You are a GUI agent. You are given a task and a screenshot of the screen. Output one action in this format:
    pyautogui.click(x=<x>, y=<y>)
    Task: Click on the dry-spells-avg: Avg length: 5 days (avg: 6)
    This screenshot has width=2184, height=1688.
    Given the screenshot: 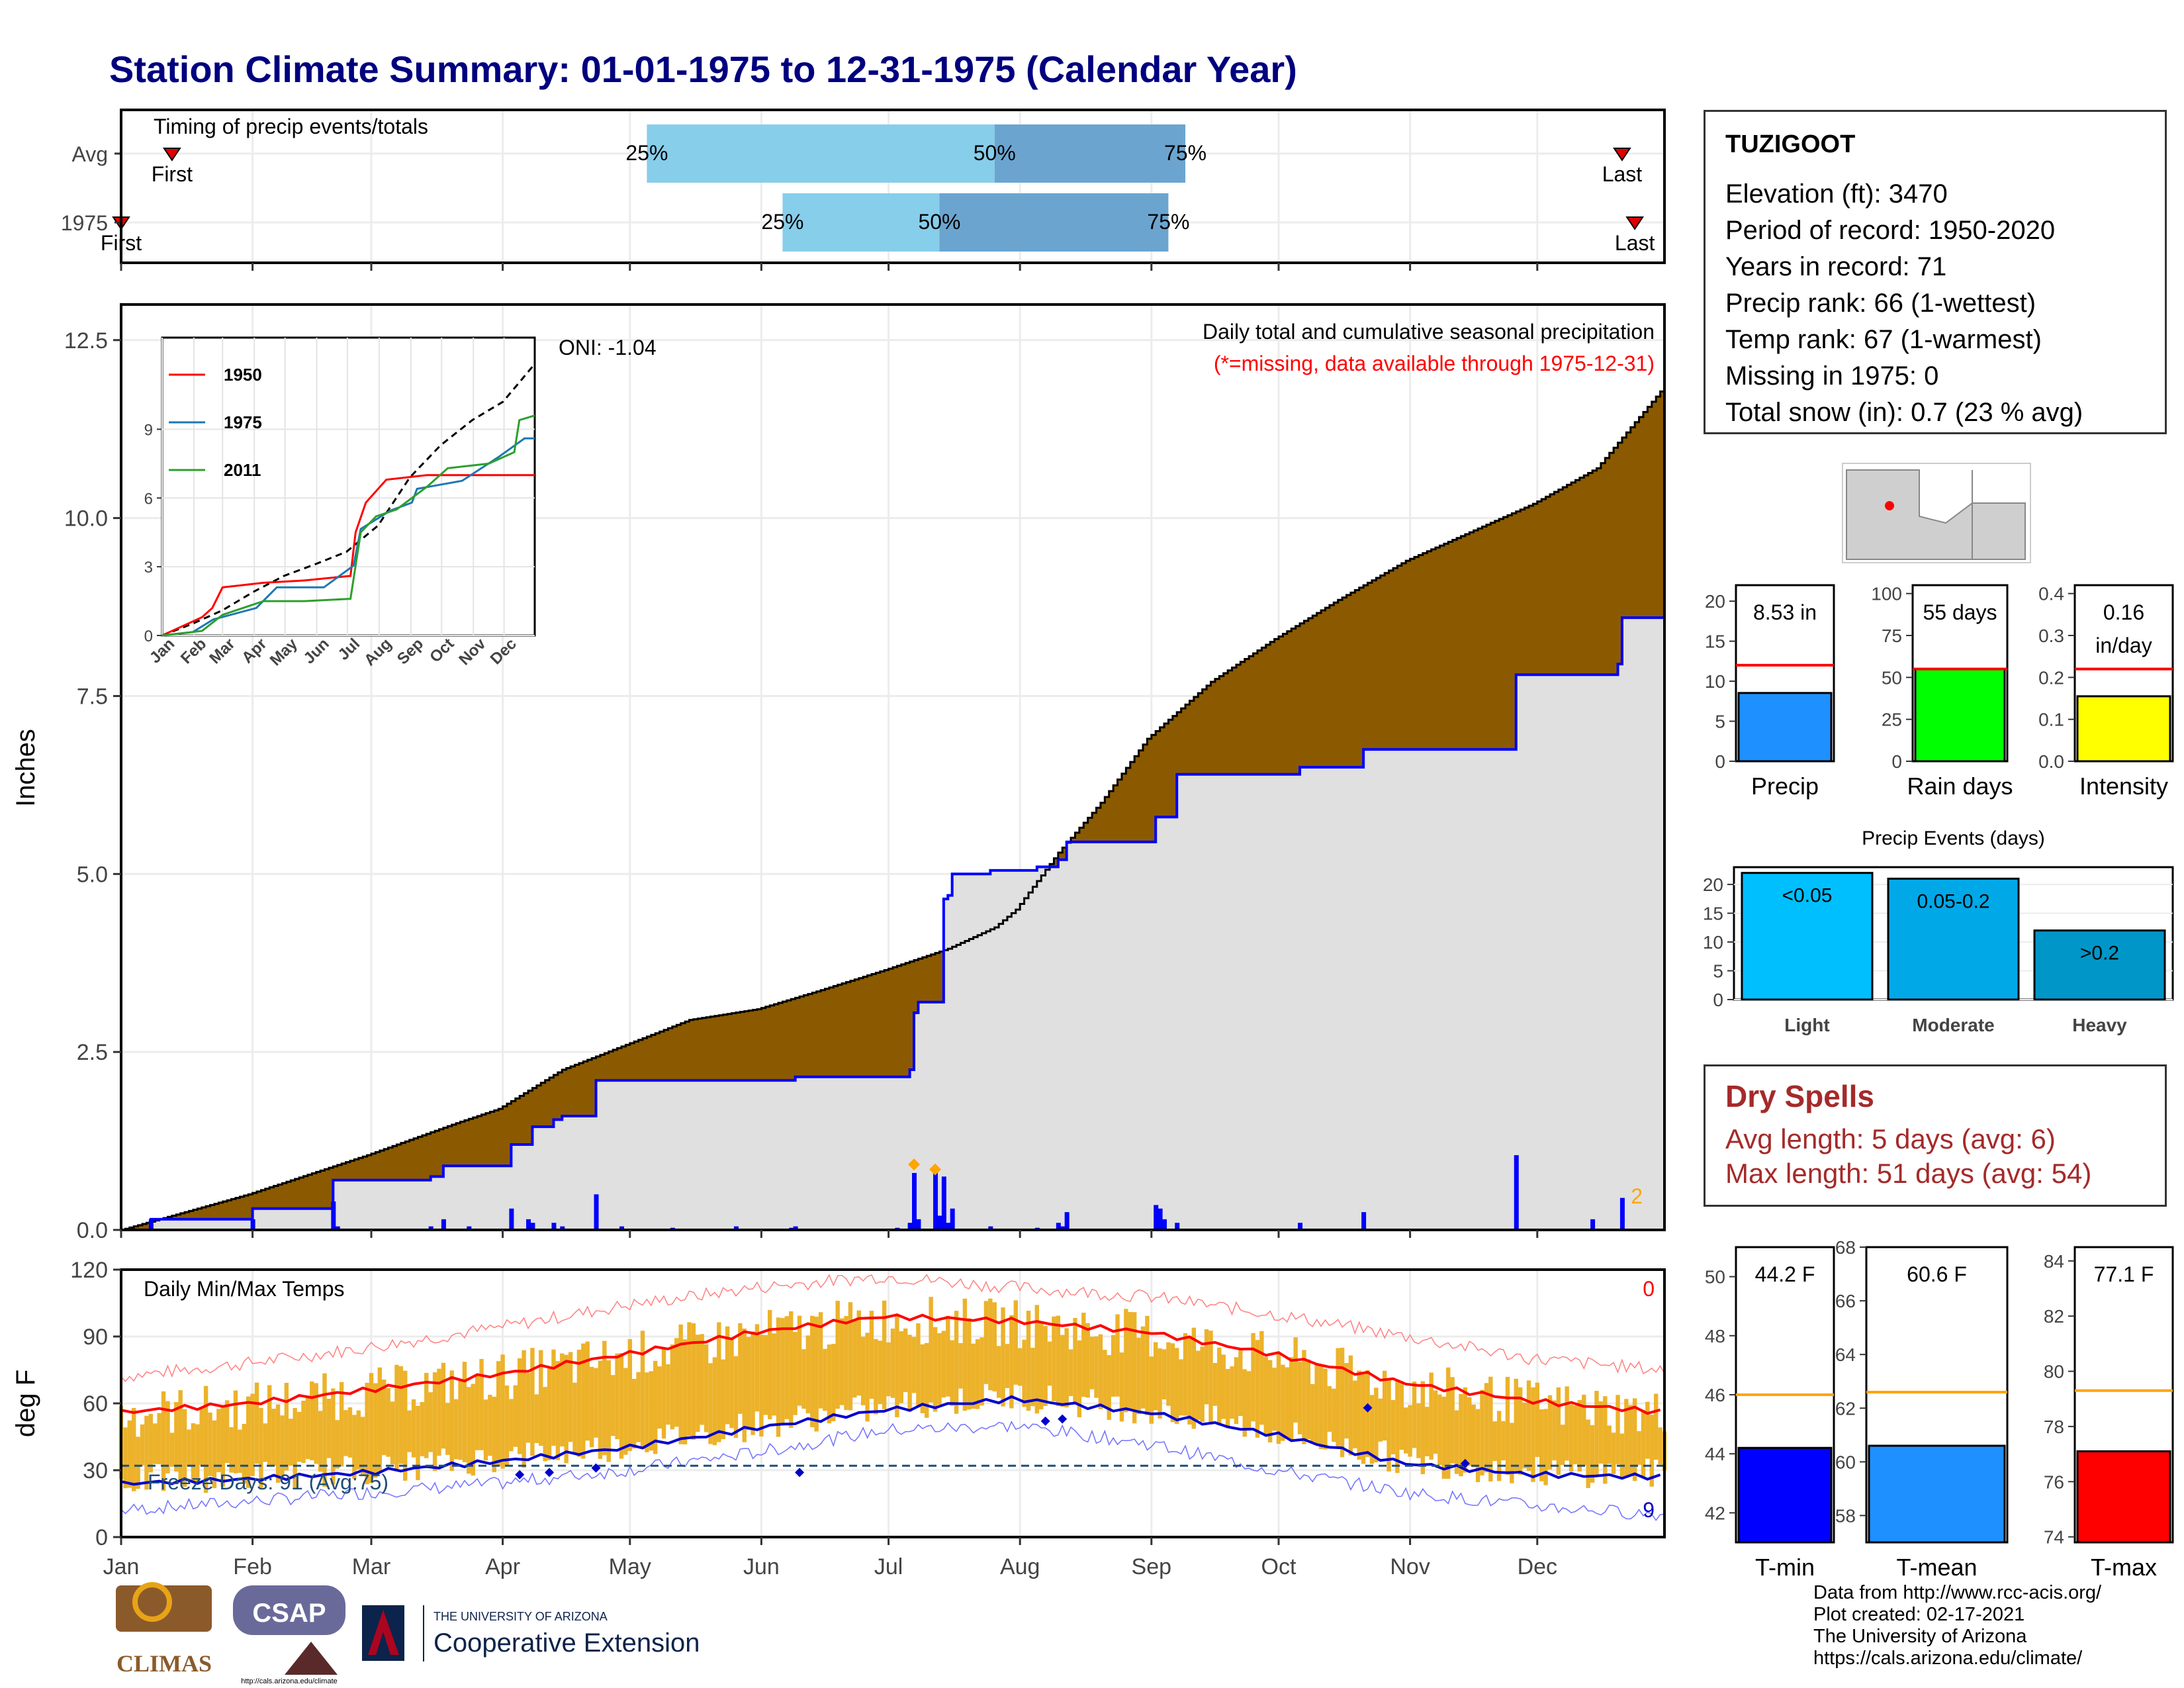 What is the action you would take?
    pyautogui.click(x=1891, y=1138)
    